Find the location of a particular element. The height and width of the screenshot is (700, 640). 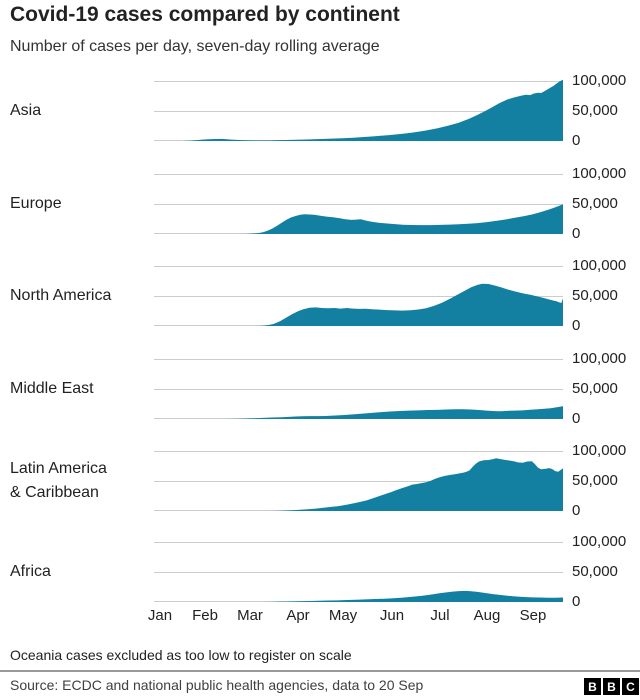

area-chart-middle-east is located at coordinates (358, 389).